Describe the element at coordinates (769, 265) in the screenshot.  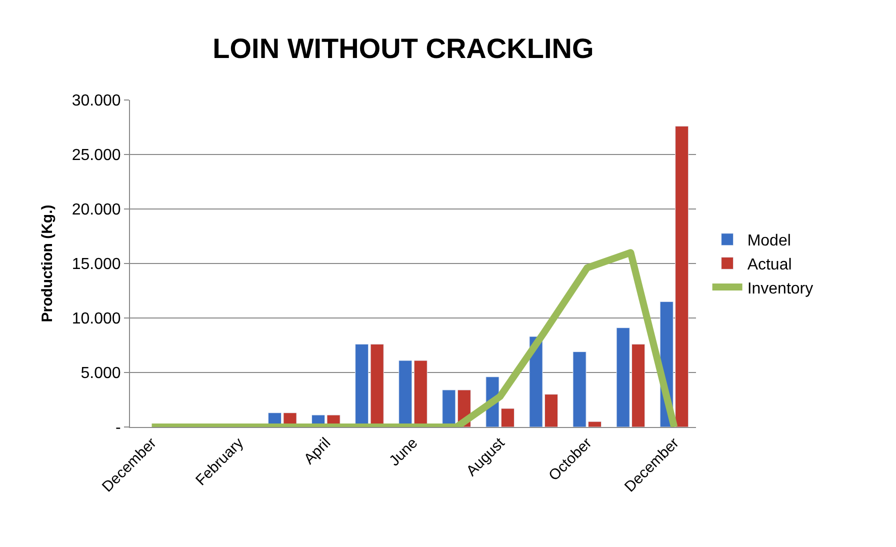
I see `legend-label: Actual` at that location.